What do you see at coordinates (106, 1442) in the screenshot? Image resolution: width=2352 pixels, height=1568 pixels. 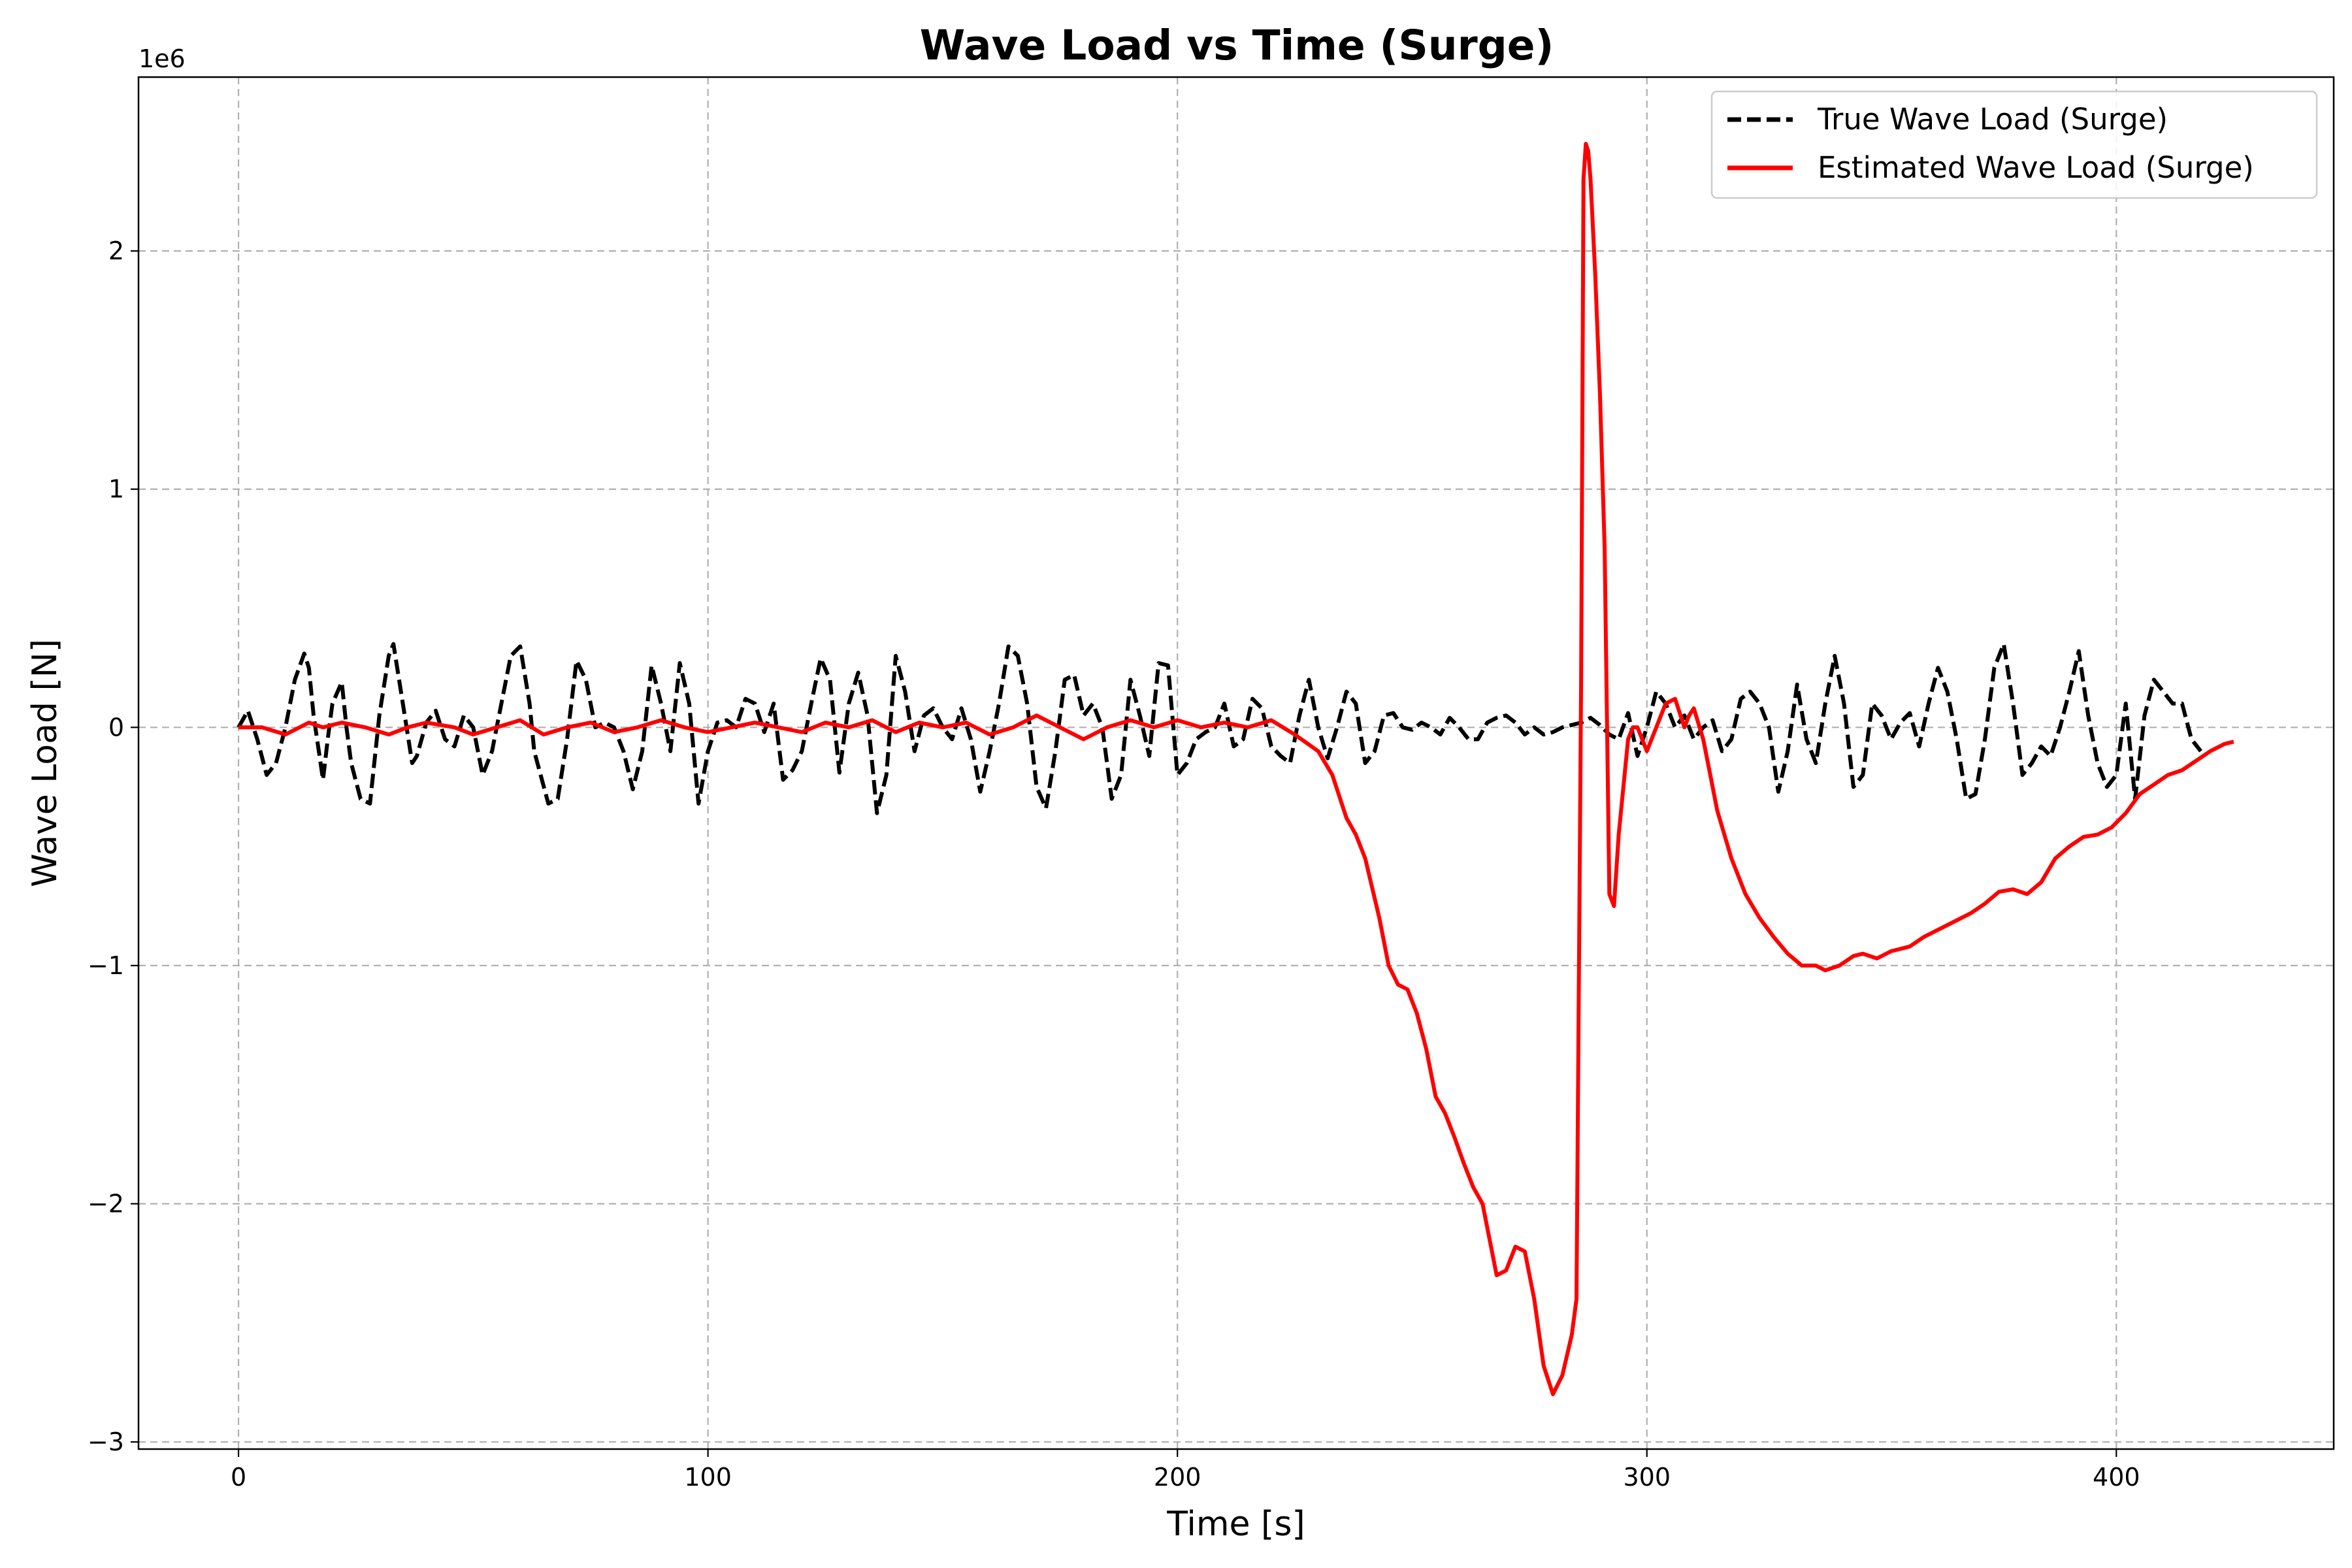 I see `y-tick-label: −3` at bounding box center [106, 1442].